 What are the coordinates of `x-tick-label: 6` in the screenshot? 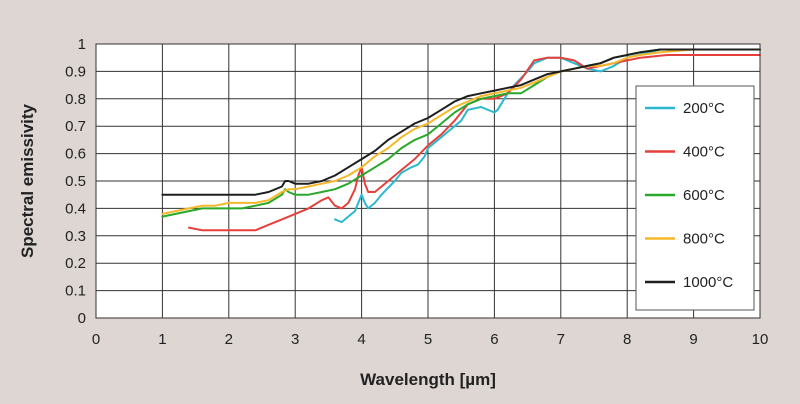 It's located at (494, 339).